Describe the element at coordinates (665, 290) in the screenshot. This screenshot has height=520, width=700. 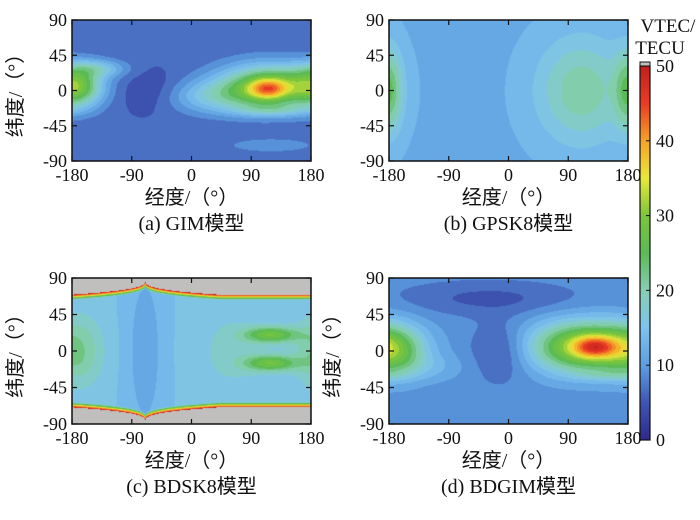
I see `colorbar-tick-label: 20` at that location.